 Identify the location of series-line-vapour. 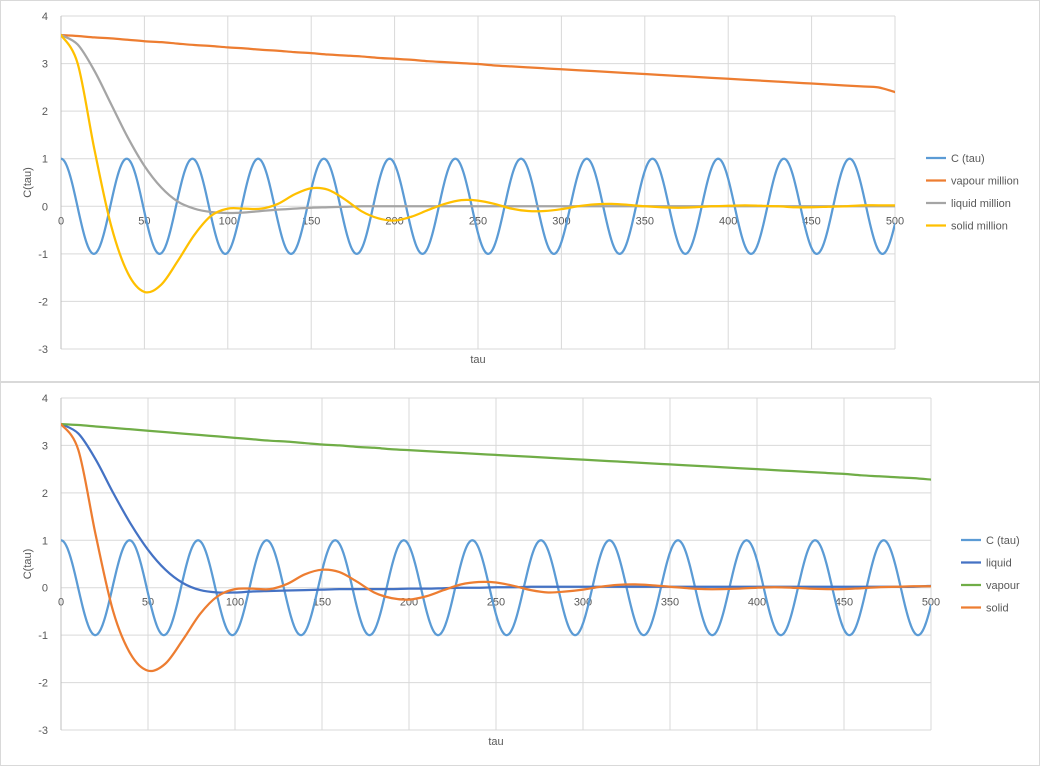
(496, 451).